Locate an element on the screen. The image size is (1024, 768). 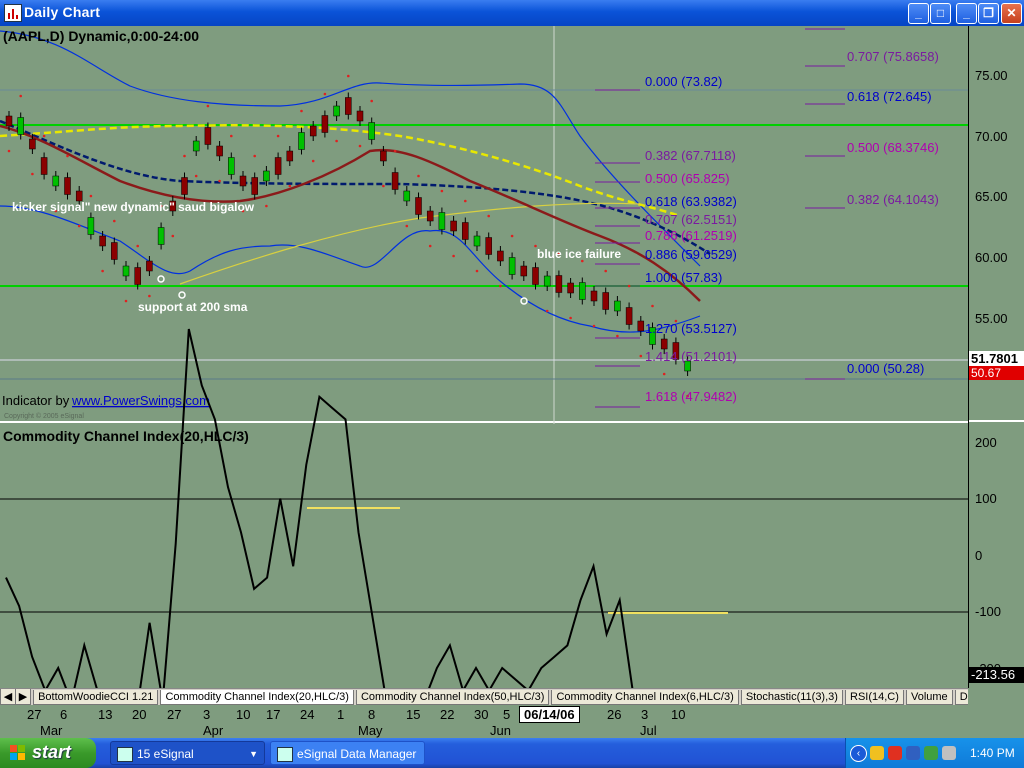
tab-stochastic: Stochastic(11(3),3) is located at coordinates (791, 697).